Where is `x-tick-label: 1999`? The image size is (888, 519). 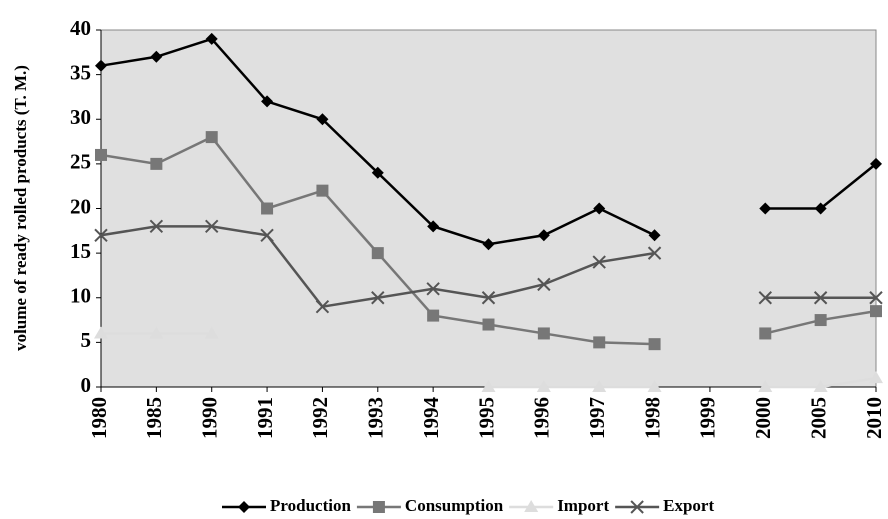 x-tick-label: 1999 is located at coordinates (708, 418).